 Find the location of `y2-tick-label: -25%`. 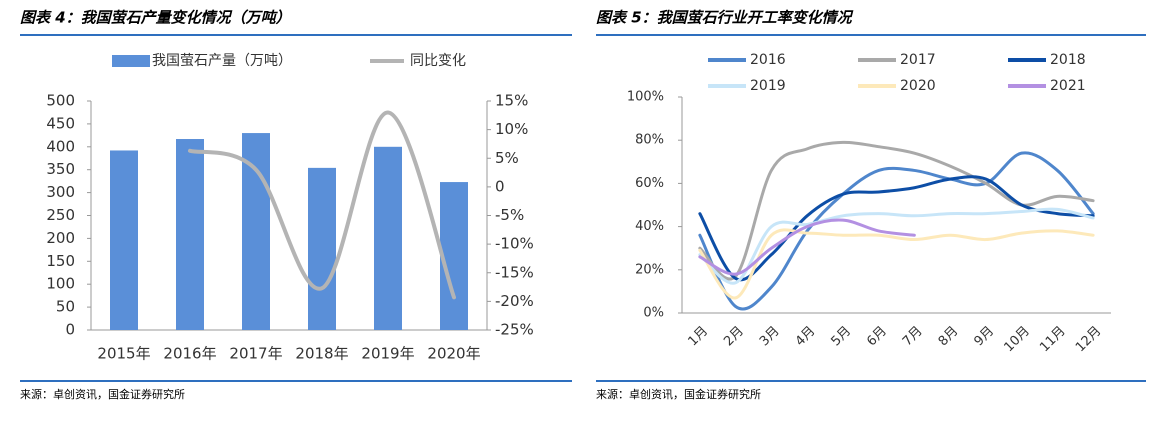

y2-tick-label: -25% is located at coordinates (514, 330).